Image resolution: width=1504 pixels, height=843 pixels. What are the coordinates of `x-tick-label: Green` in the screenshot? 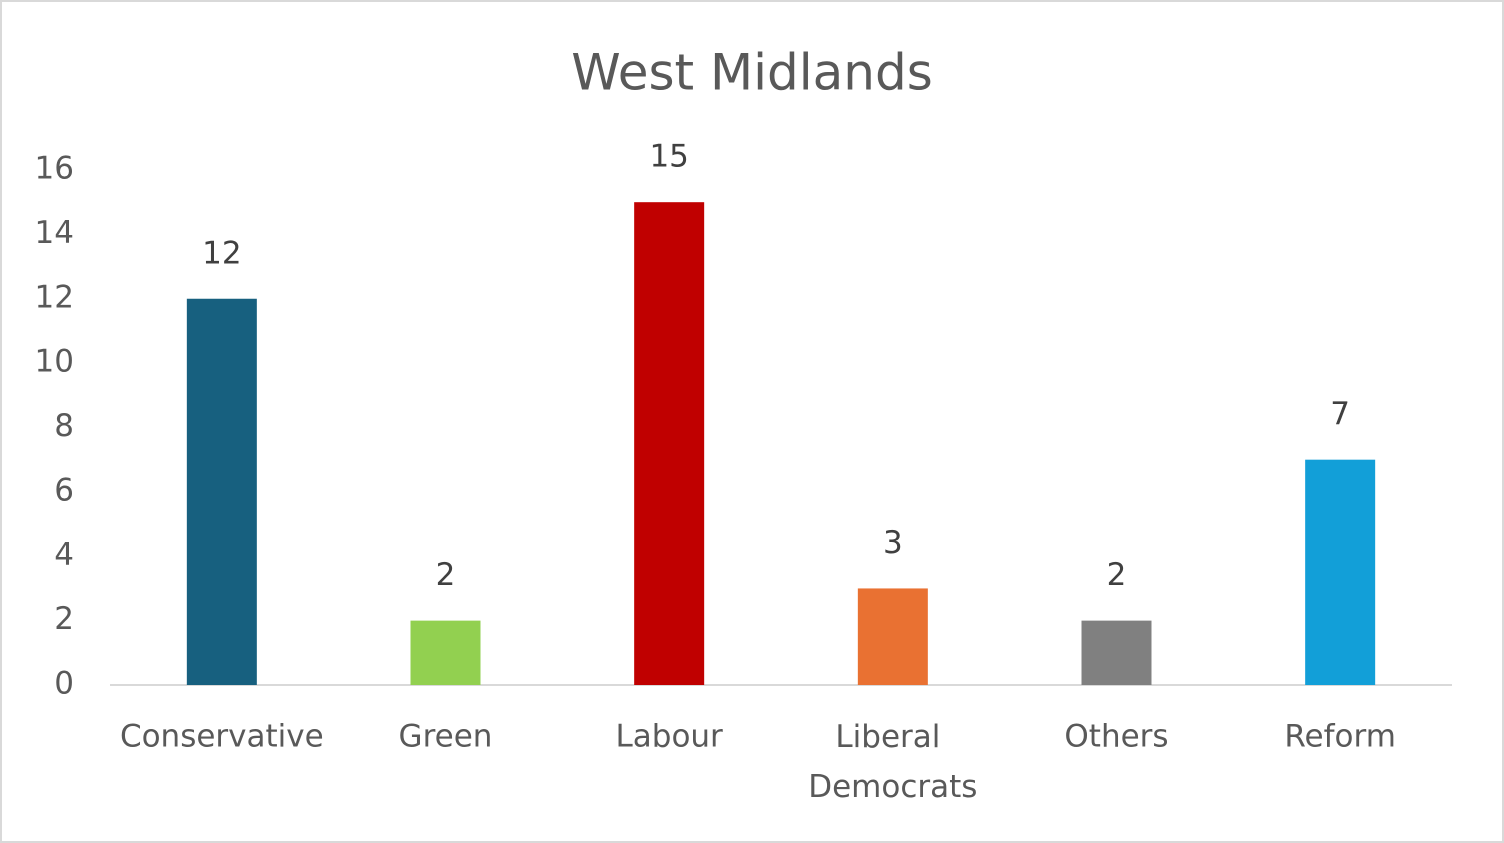 It's located at (446, 737).